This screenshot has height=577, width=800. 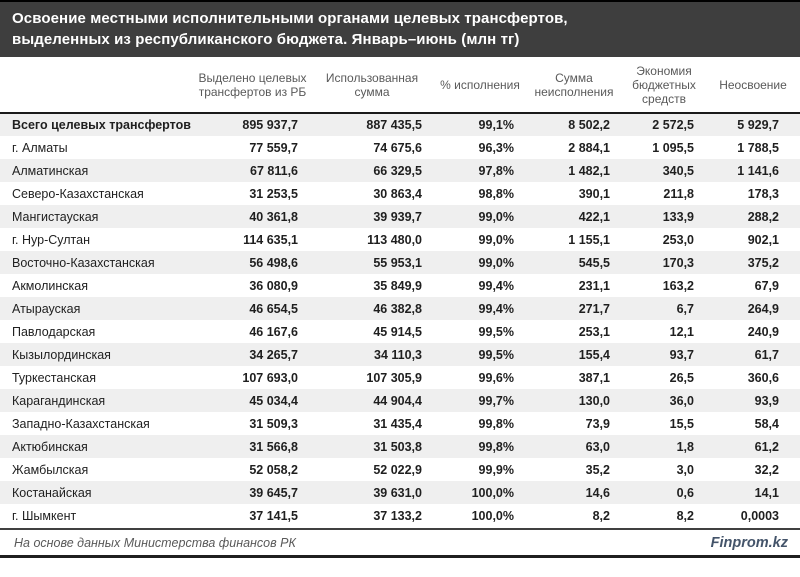 What do you see at coordinates (50, 285) in the screenshot?
I see `region-cell: Акмолинская` at bounding box center [50, 285].